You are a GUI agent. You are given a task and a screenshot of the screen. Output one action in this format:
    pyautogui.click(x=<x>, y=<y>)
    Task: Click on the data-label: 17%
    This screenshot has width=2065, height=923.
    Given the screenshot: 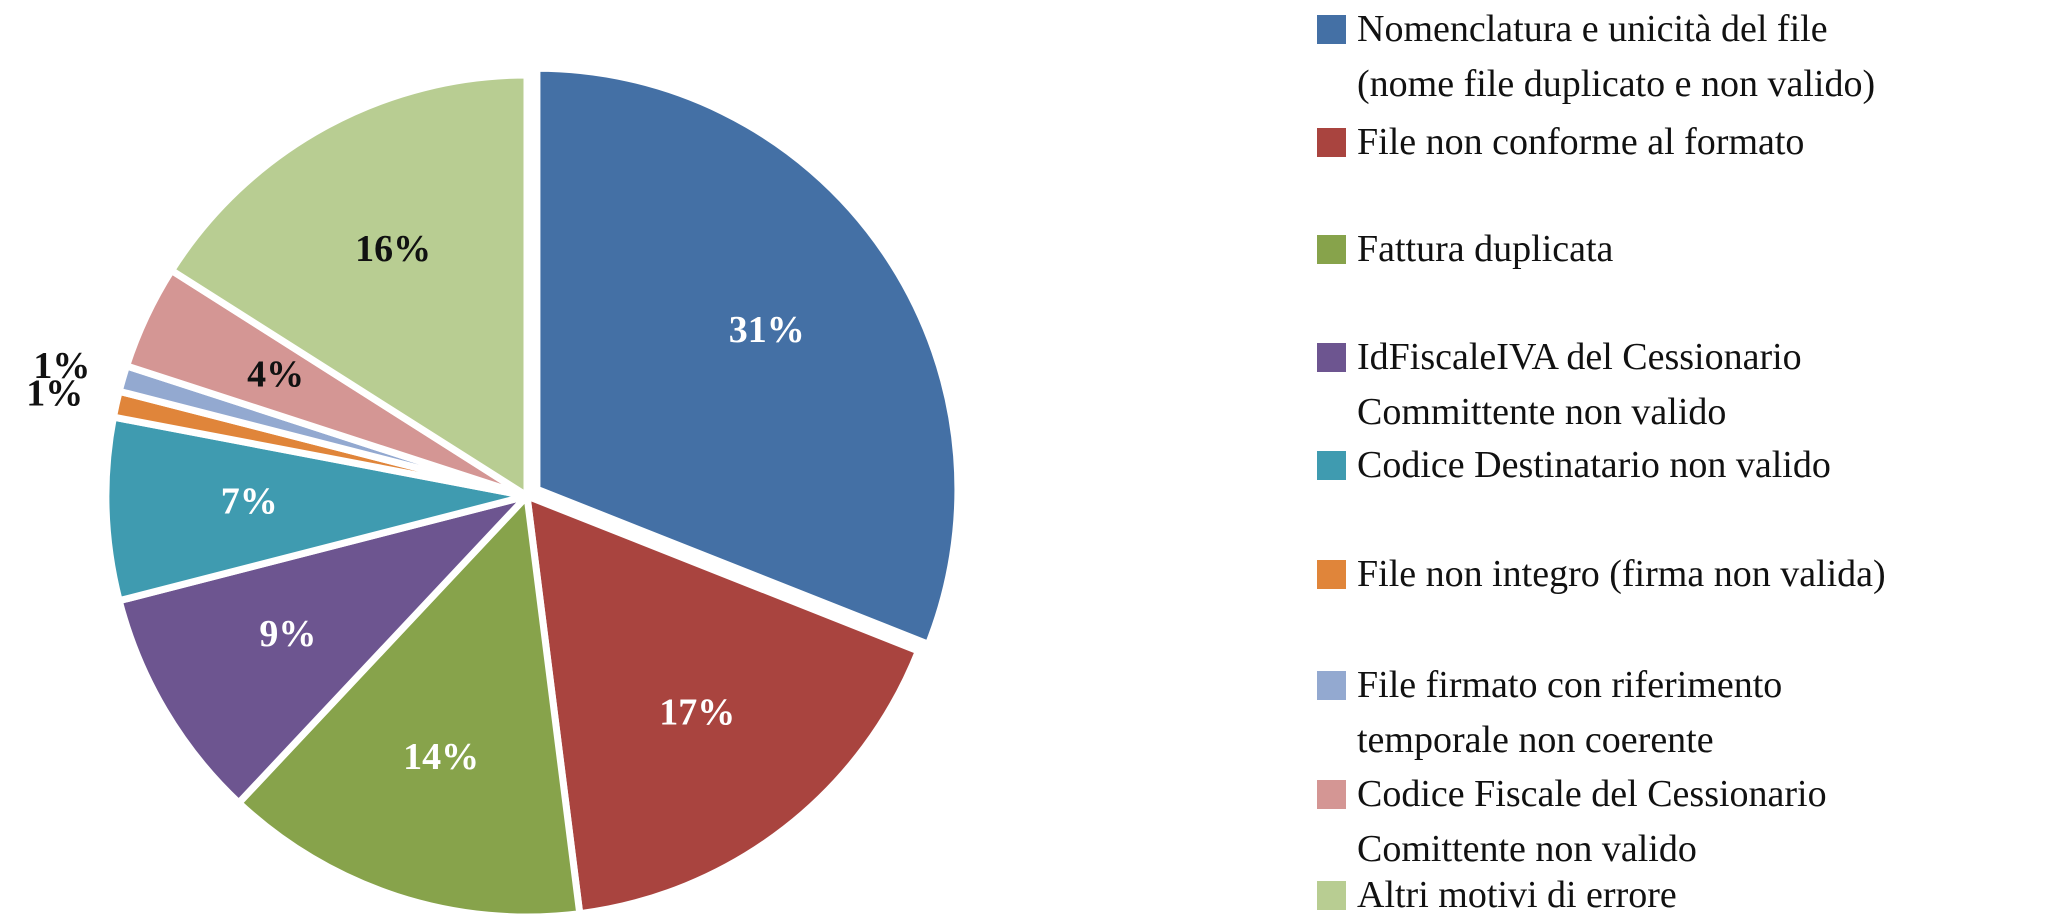 What is the action you would take?
    pyautogui.click(x=697, y=712)
    